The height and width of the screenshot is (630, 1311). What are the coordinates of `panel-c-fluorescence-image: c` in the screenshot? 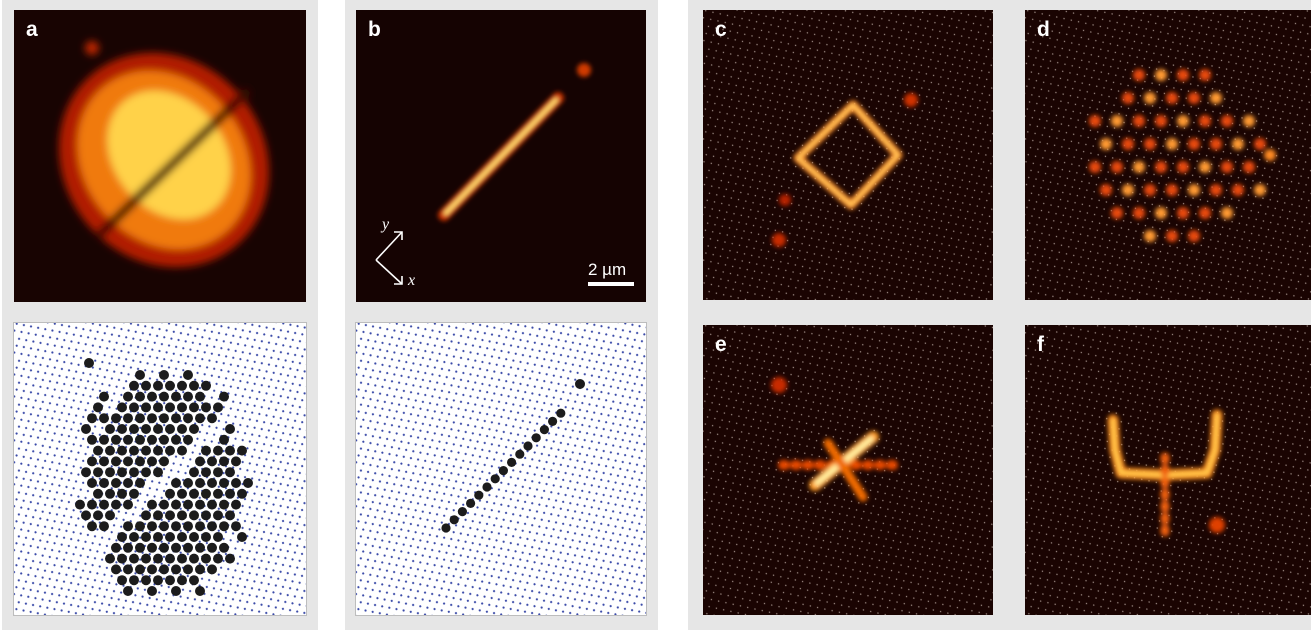 It's located at (848, 155).